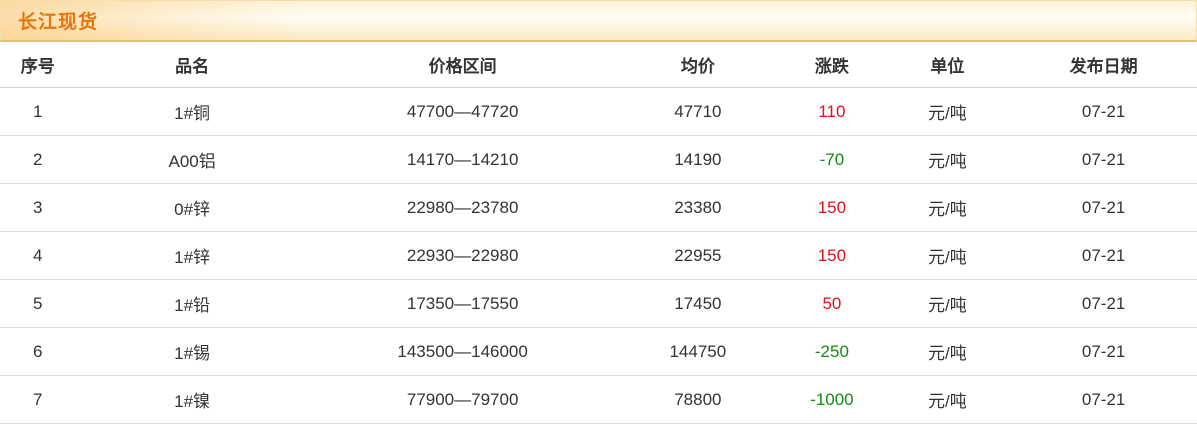 The width and height of the screenshot is (1197, 426). Describe the element at coordinates (462, 351) in the screenshot. I see `cell-price-range: 143500—146000` at that location.